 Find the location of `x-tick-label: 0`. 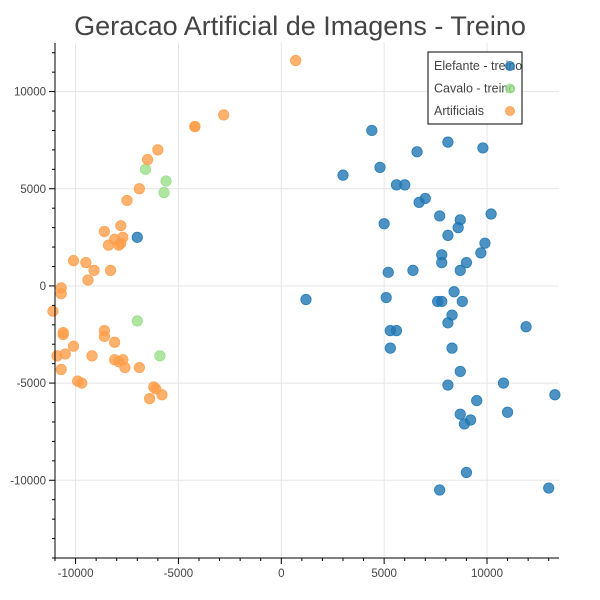

x-tick-label: 0 is located at coordinates (281, 574).